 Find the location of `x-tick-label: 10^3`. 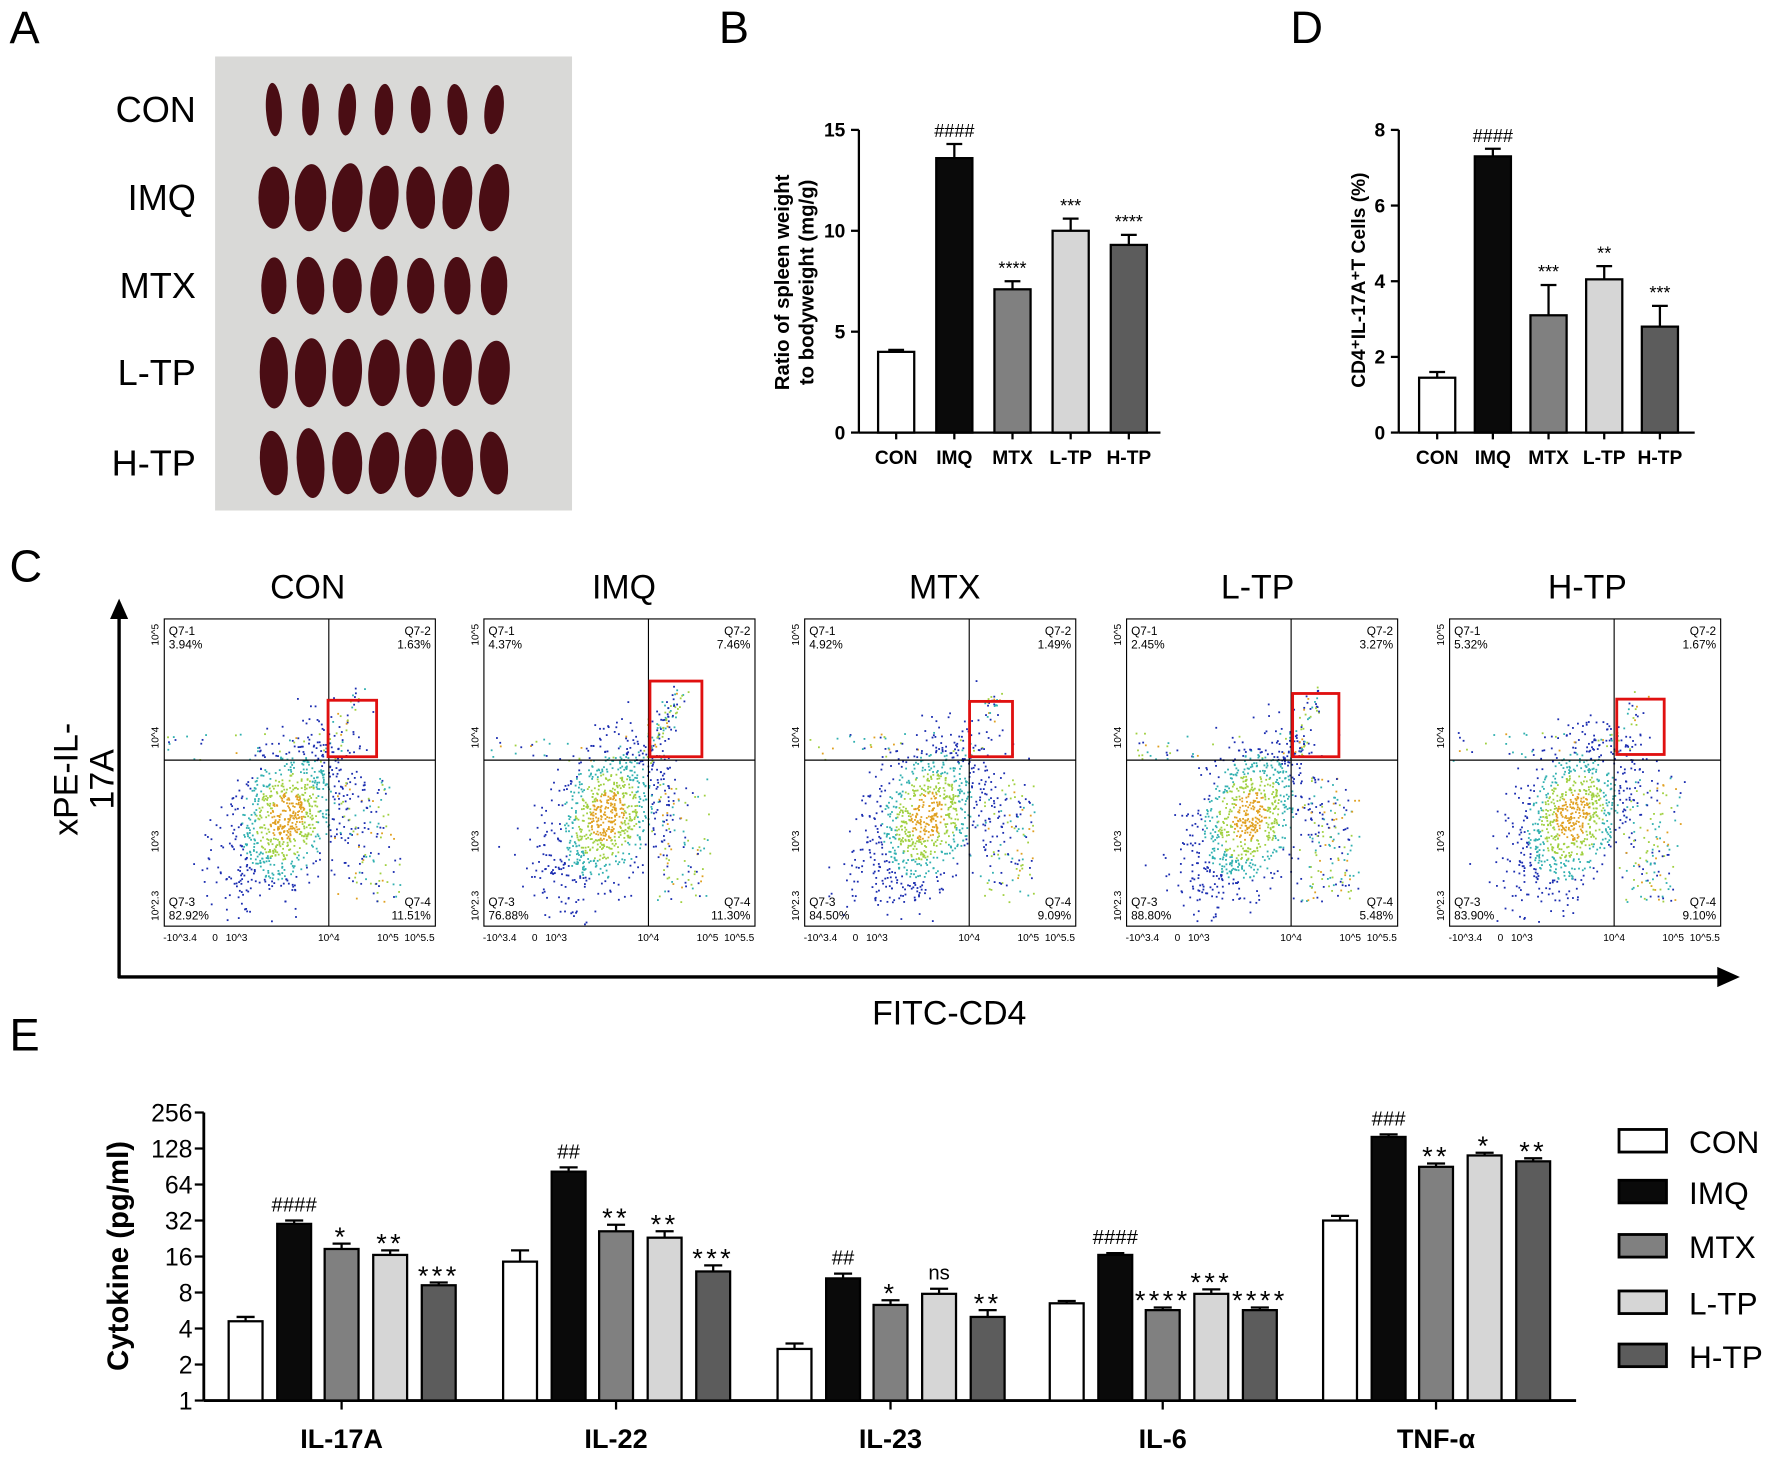

x-tick-label: 10^3 is located at coordinates (237, 938).